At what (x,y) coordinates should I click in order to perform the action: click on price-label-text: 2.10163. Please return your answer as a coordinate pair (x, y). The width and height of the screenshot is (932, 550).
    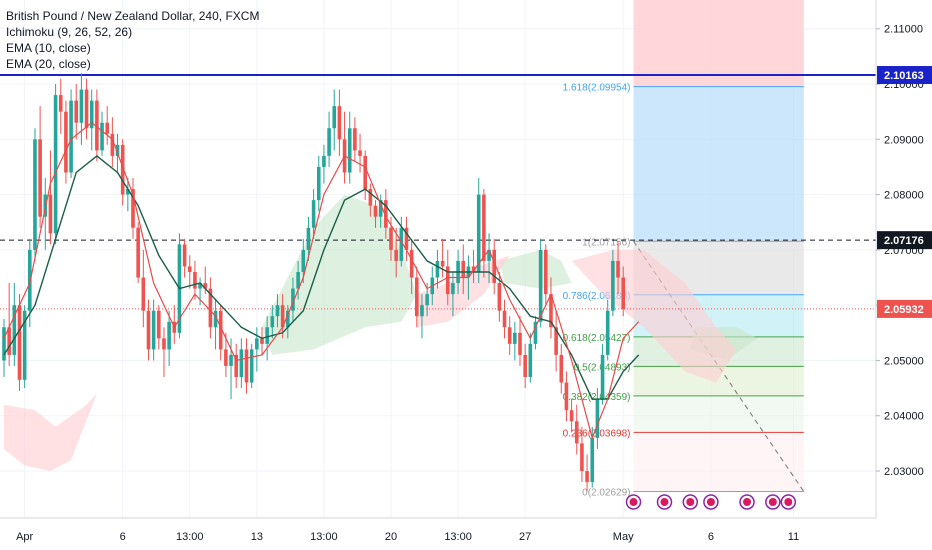
    Looking at the image, I should click on (904, 76).